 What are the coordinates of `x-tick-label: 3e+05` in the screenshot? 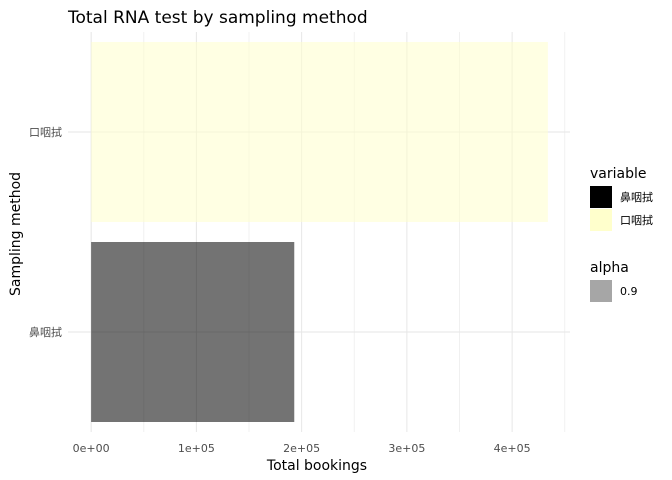 It's located at (406, 448).